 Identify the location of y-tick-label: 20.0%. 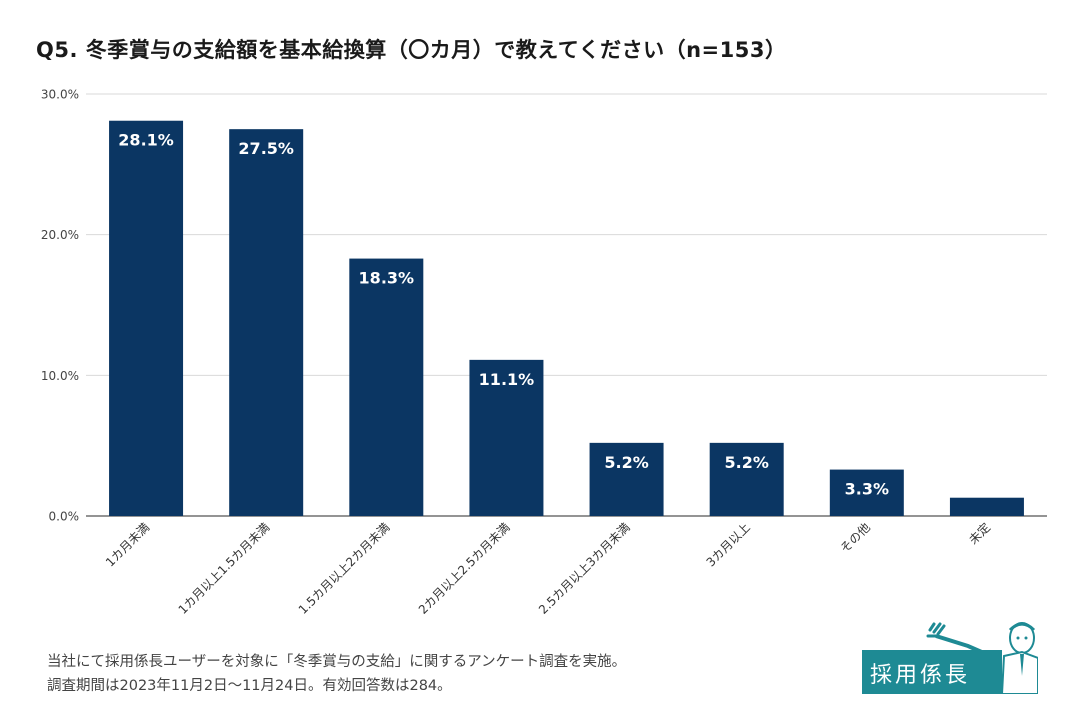
(60, 235).